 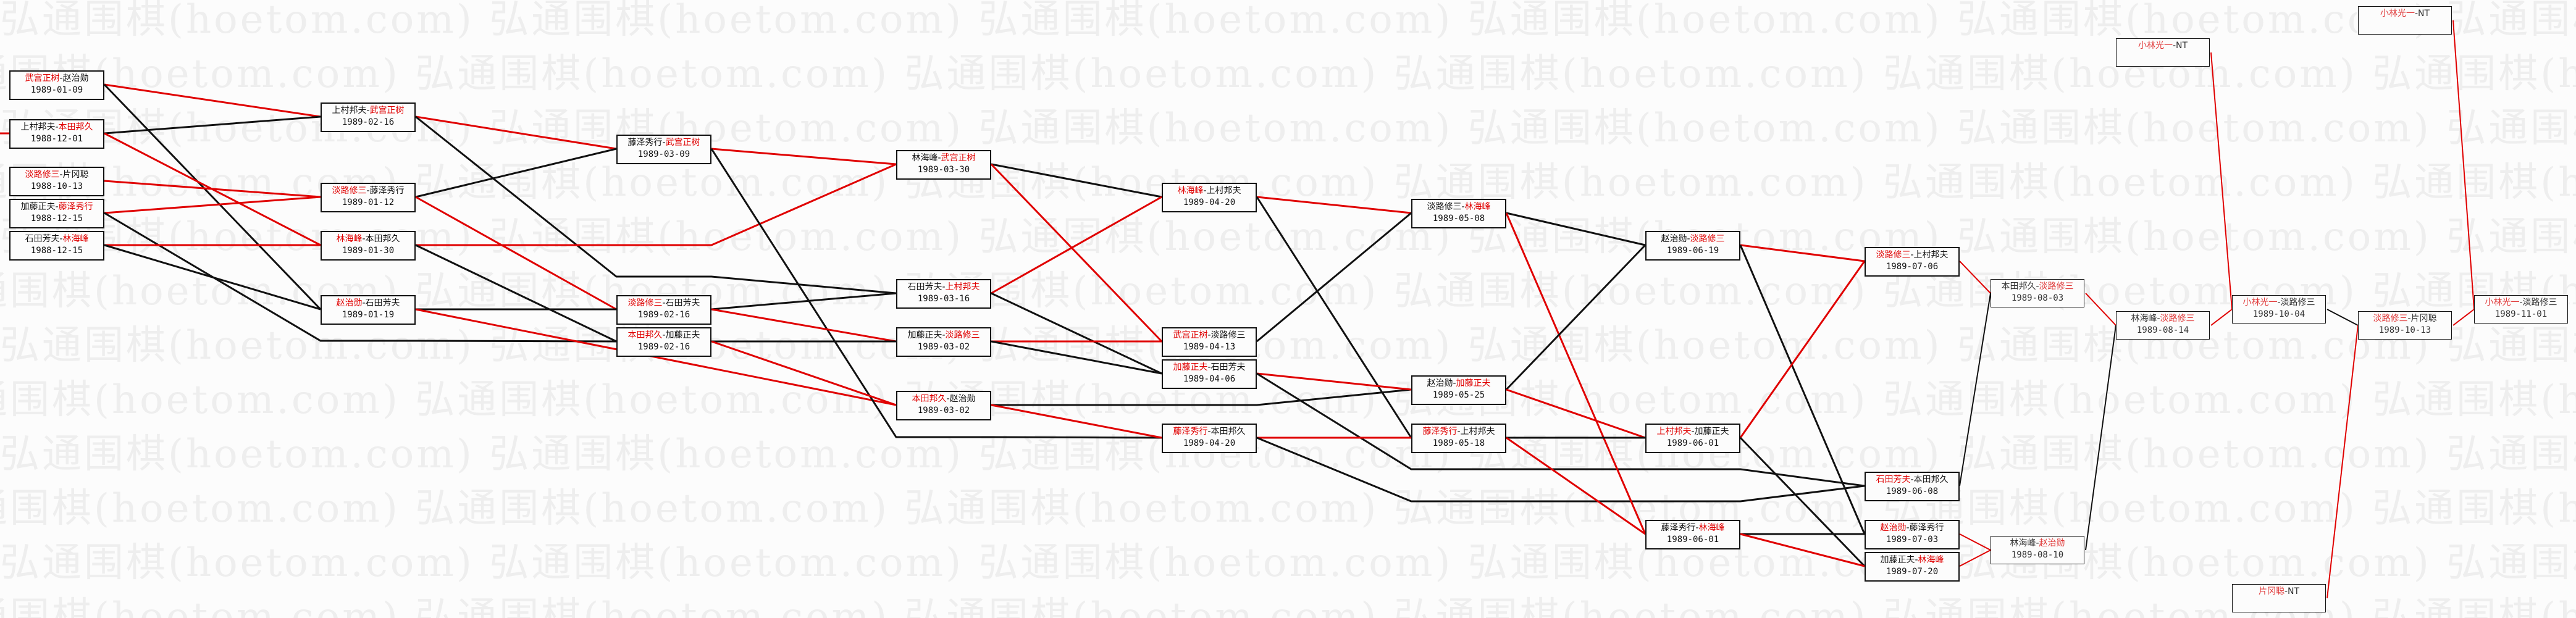 I want to click on match-date: 1989-07-20, so click(x=1912, y=572).